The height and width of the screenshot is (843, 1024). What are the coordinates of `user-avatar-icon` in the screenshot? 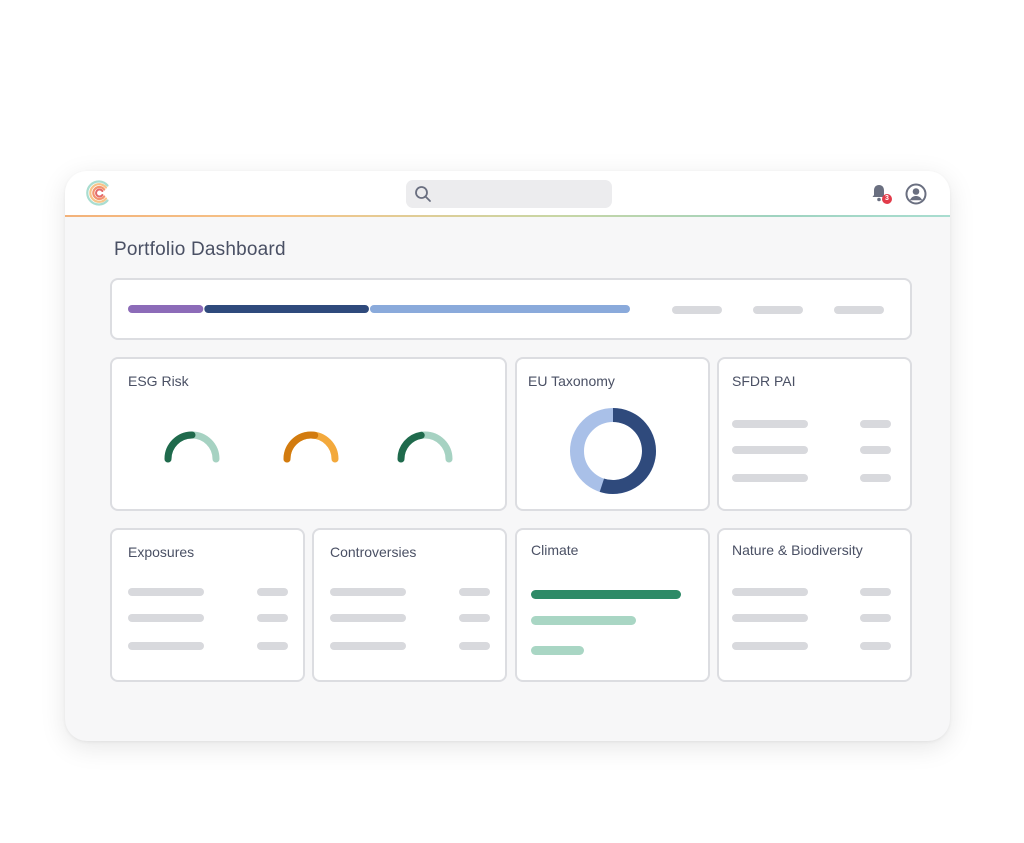 It's located at (916, 194).